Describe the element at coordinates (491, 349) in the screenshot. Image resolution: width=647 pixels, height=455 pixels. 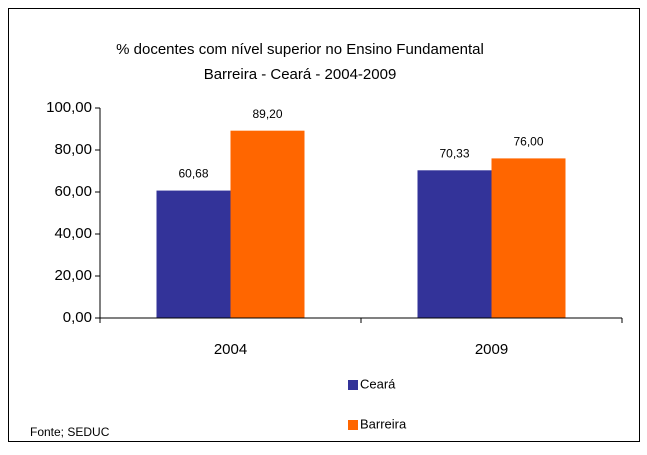
I see `x-tick-label: 2009` at that location.